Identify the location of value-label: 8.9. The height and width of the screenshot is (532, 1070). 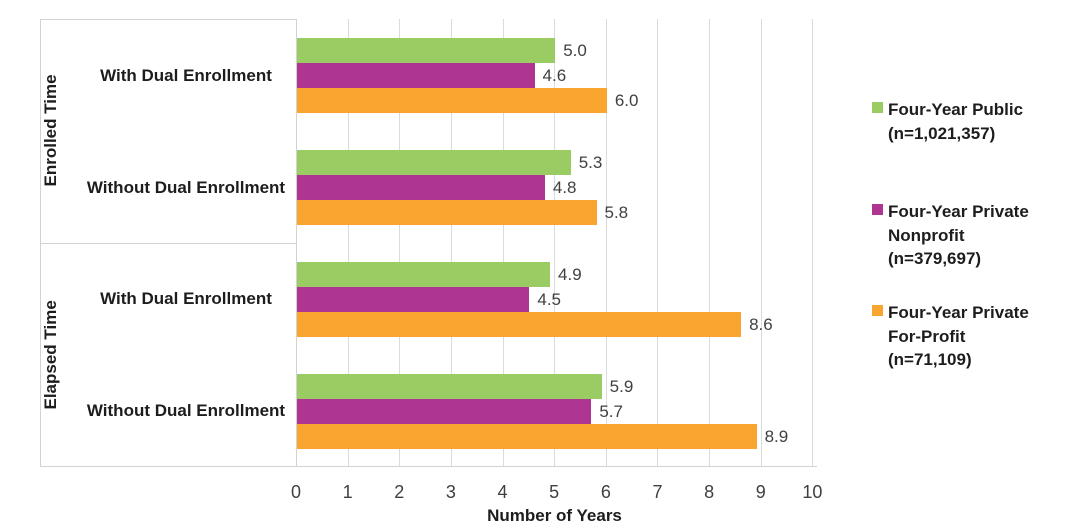
(776, 436).